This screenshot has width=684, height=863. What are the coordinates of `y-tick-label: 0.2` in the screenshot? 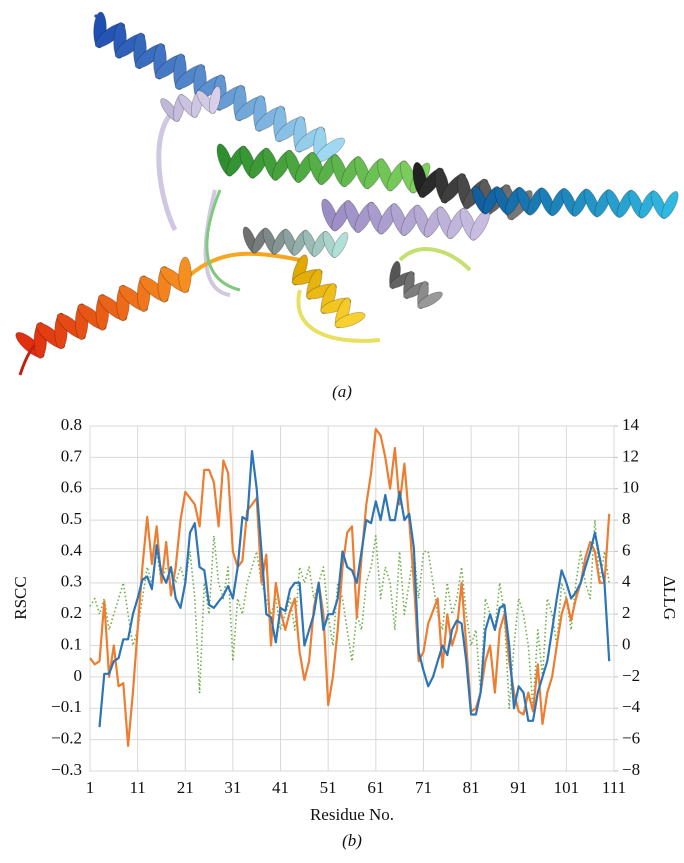 It's located at (71, 612).